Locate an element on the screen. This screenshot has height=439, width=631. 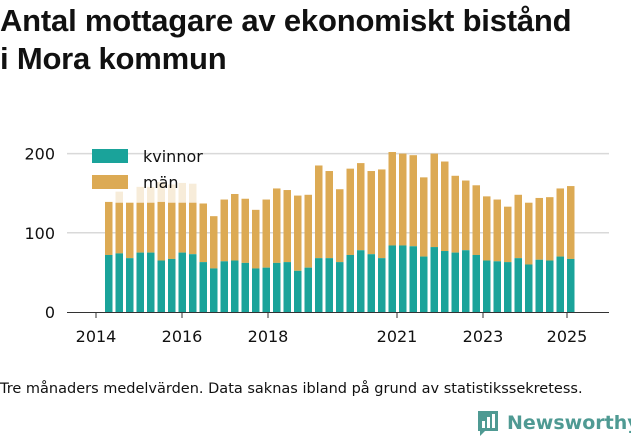
x-tick-label: 2018 is located at coordinates (268, 336).